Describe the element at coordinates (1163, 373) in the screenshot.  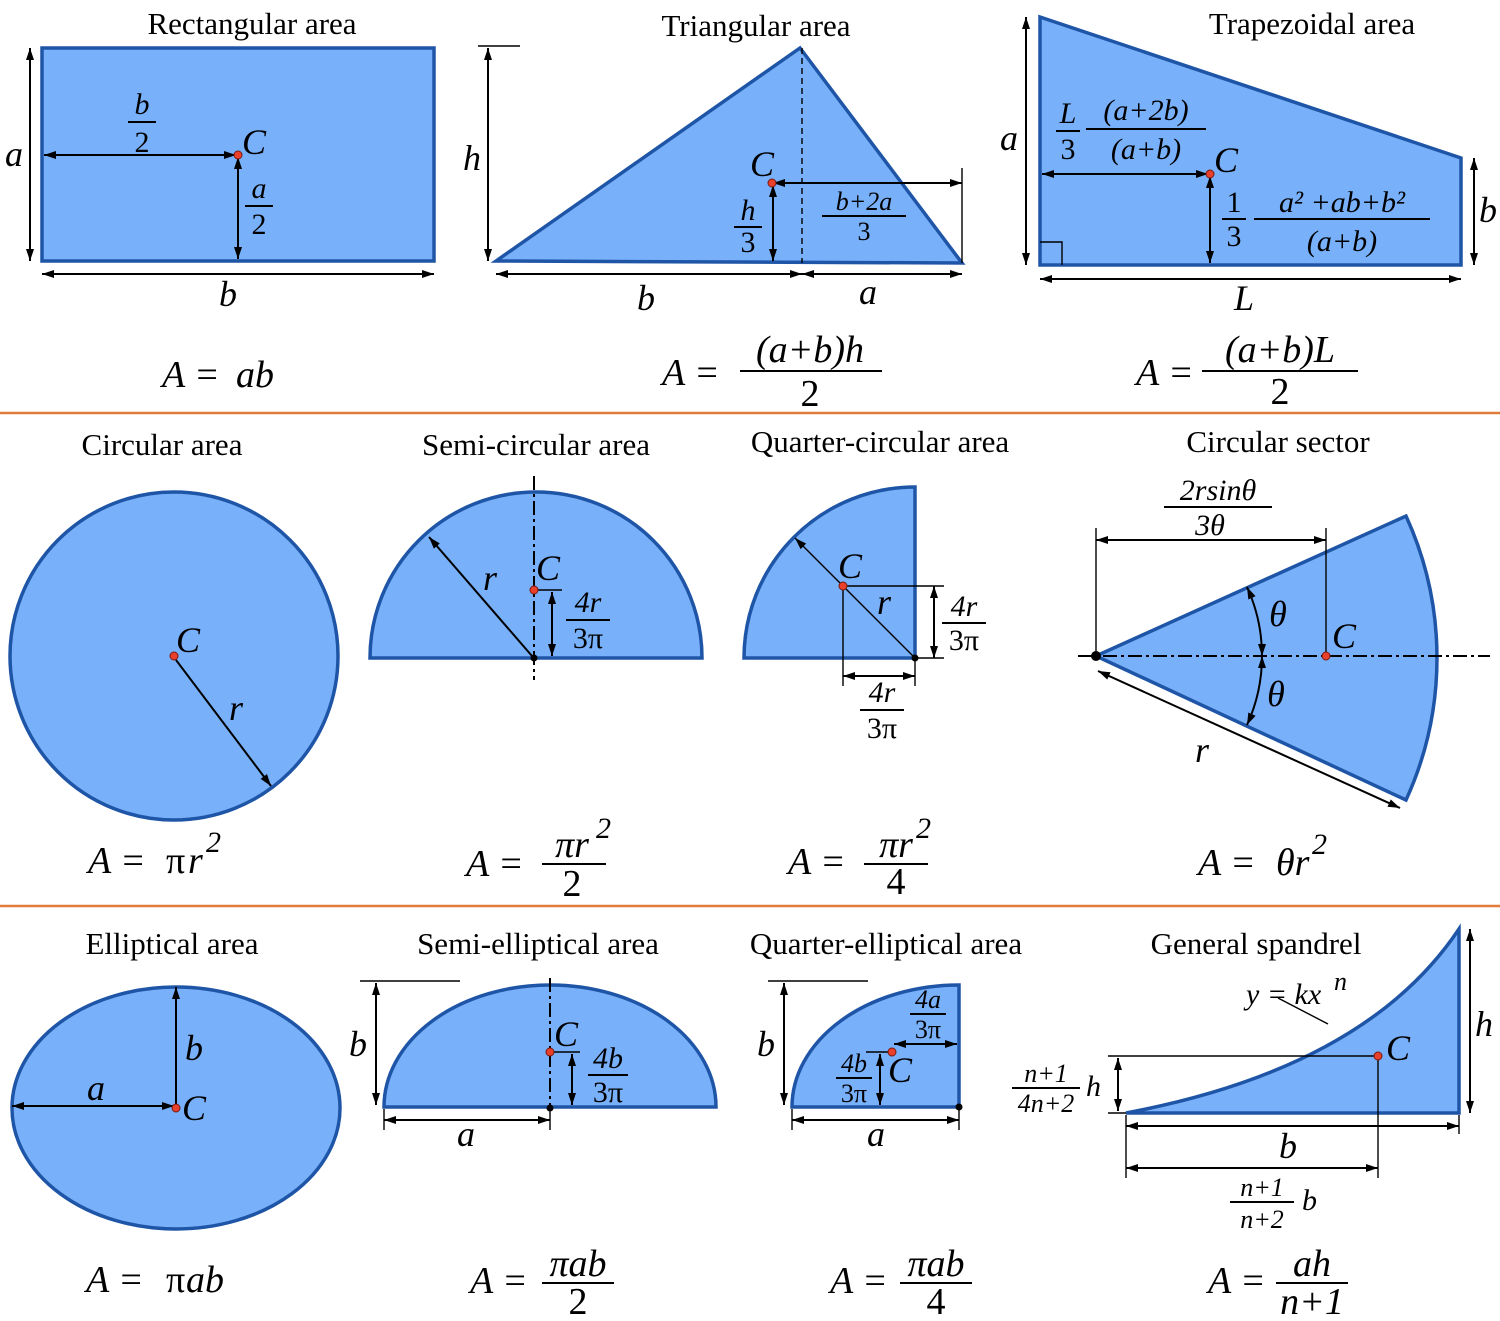
I see `trap-formula-lhs: A =` at that location.